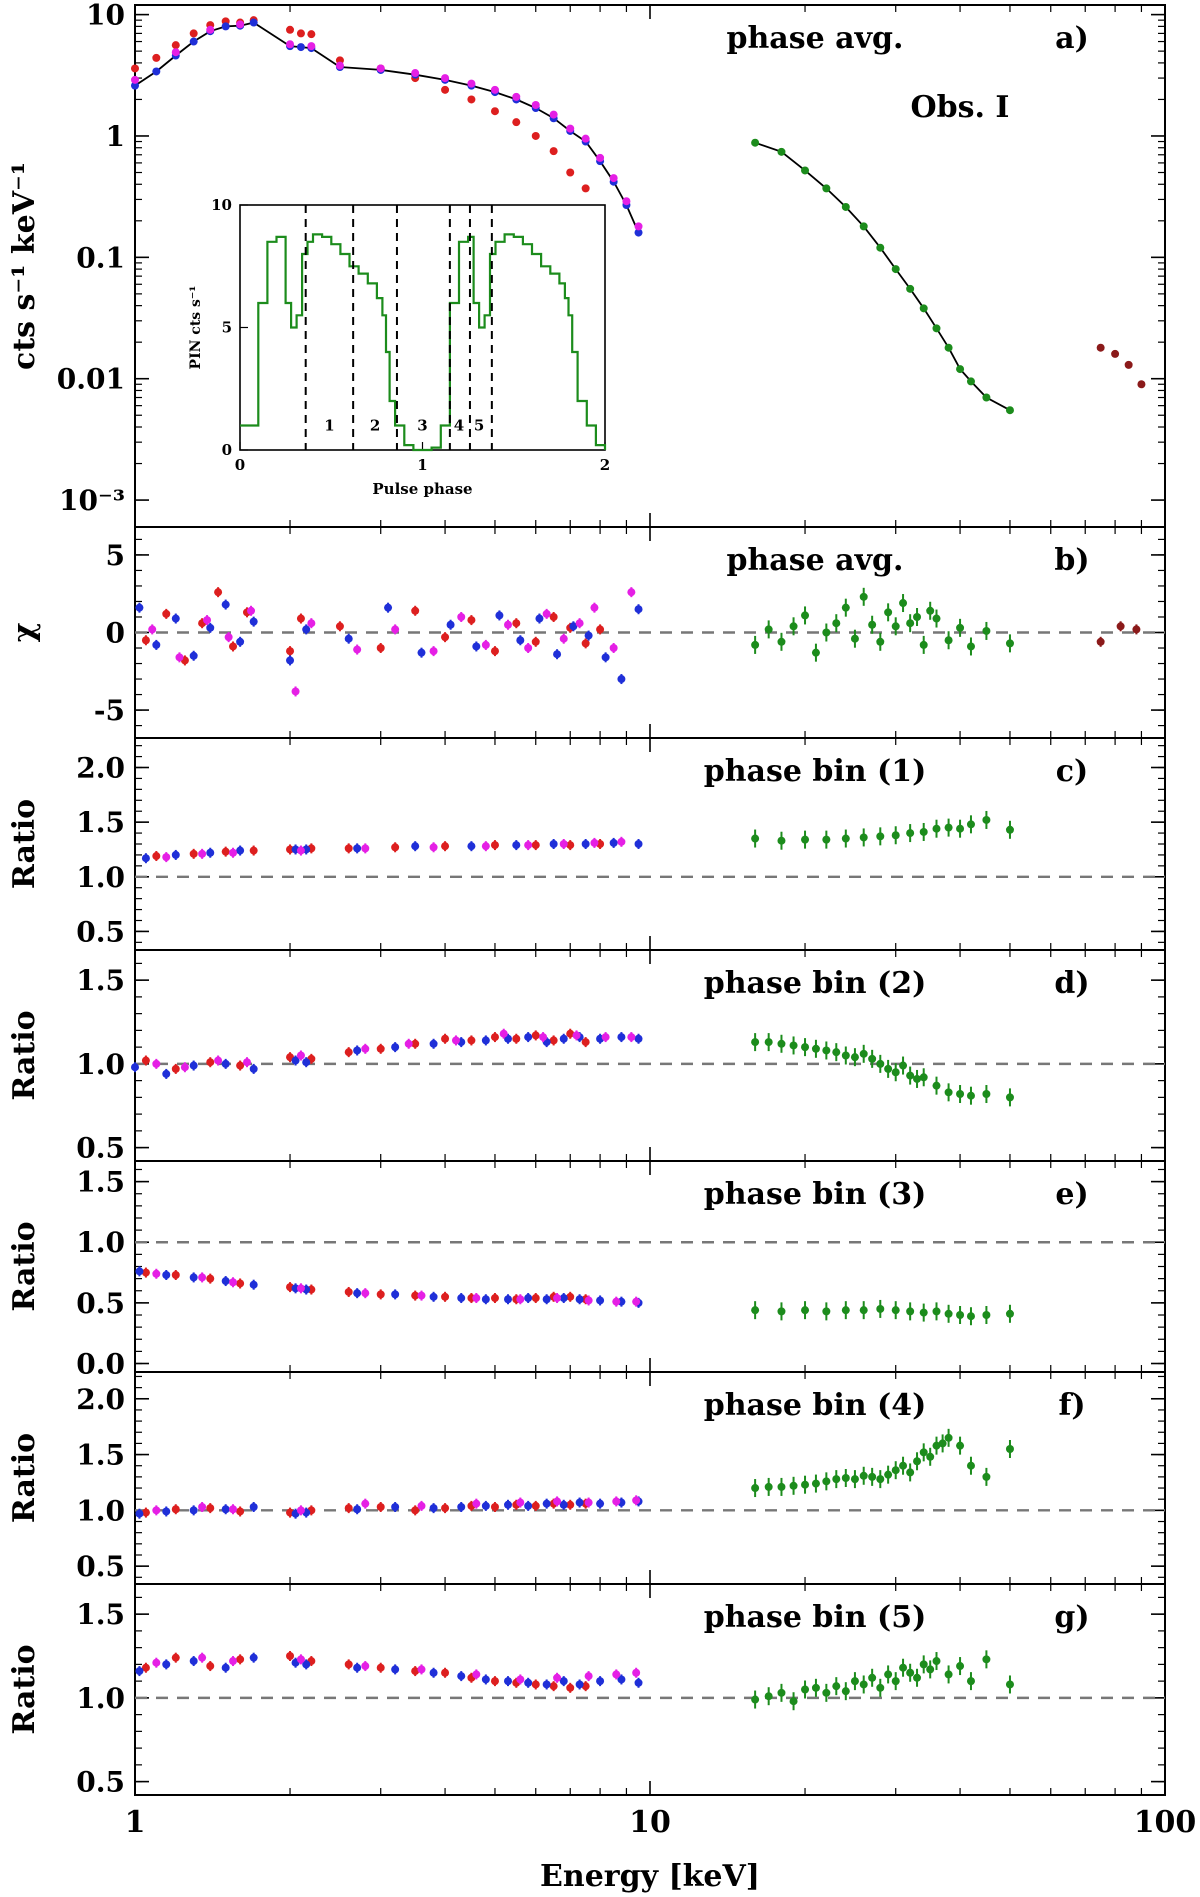 This screenshot has height=1897, width=1200. What do you see at coordinates (368, 116) in the screenshot?
I see `series-red` at bounding box center [368, 116].